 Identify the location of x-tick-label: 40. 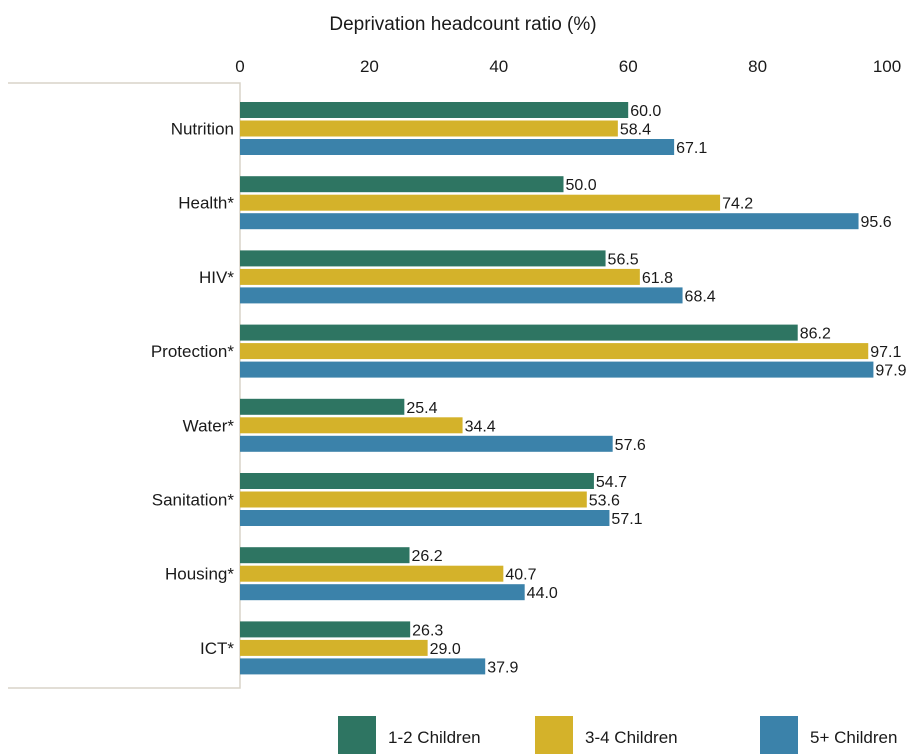
(498, 66).